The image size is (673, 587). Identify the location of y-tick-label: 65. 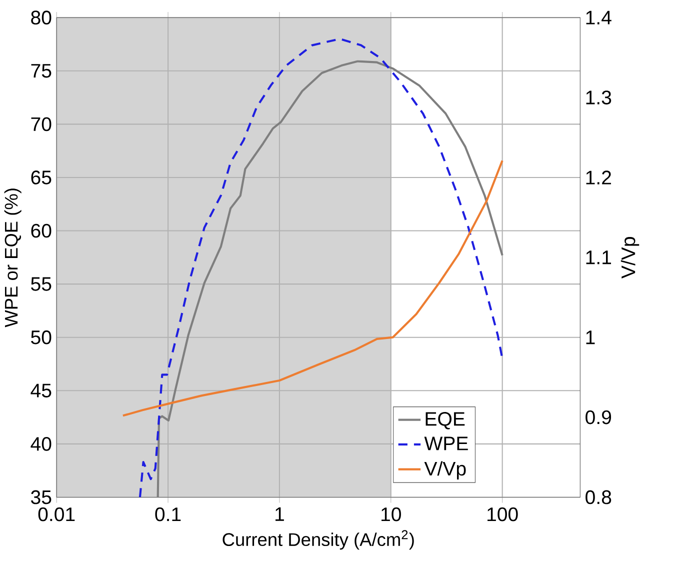
(41, 177).